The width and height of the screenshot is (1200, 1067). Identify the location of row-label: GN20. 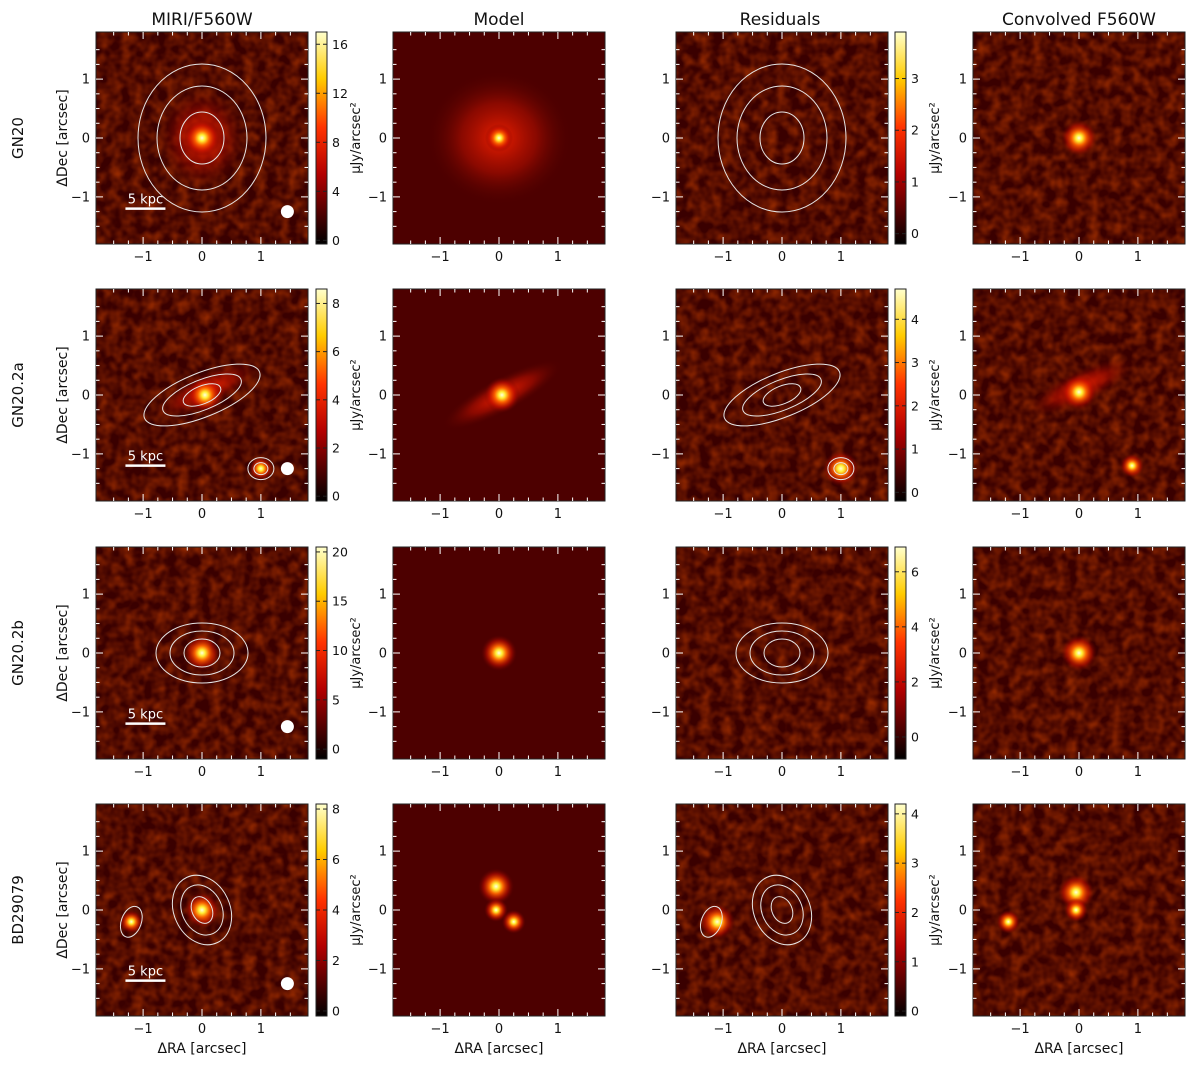
(18, 138).